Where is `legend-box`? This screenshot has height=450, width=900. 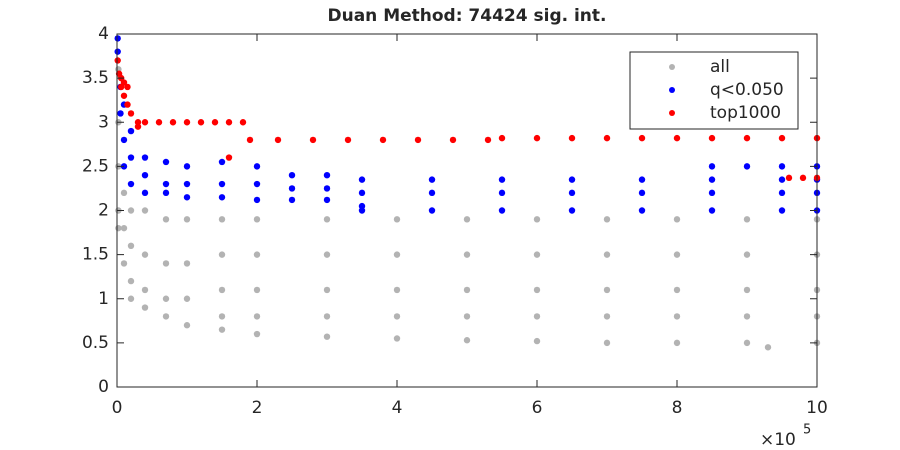 legend-box is located at coordinates (714, 90).